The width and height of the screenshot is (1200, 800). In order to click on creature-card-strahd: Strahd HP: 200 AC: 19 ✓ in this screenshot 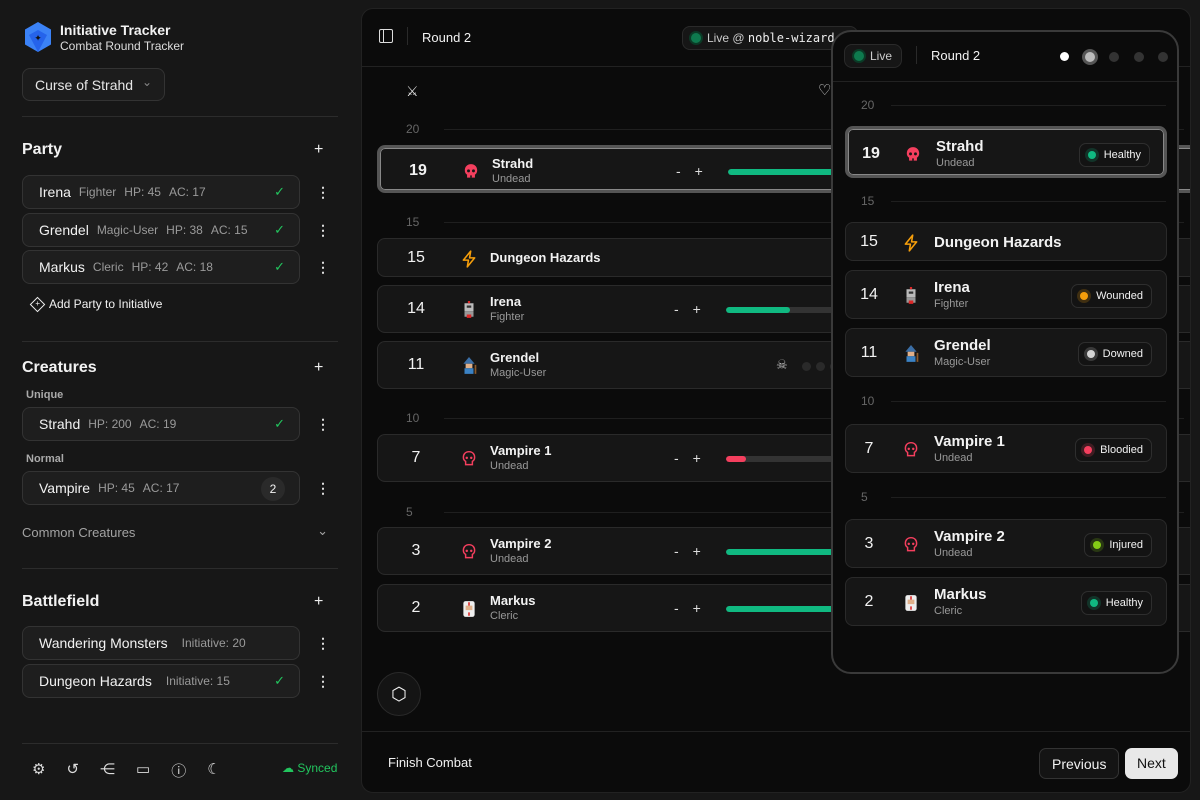, I will do `click(161, 424)`.